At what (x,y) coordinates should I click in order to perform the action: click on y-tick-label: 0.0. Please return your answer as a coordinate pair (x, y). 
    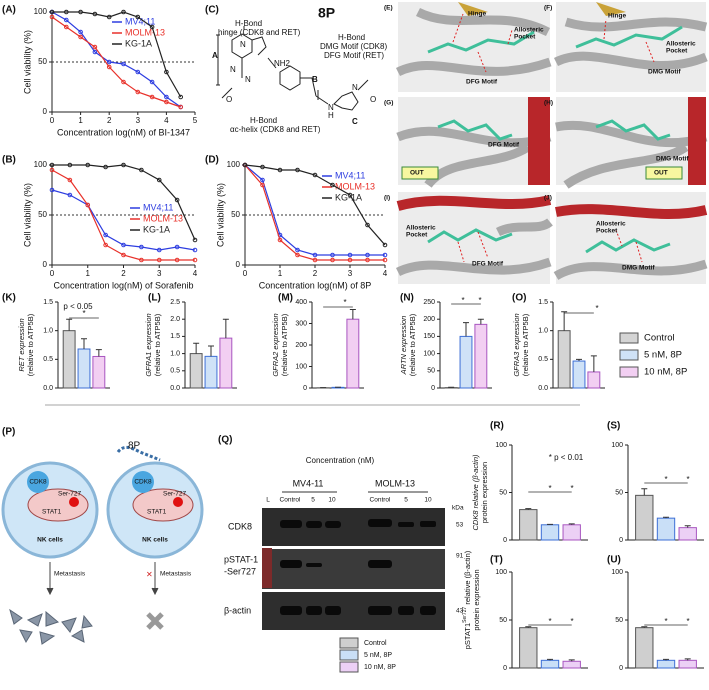
    Looking at the image, I should click on (543, 388).